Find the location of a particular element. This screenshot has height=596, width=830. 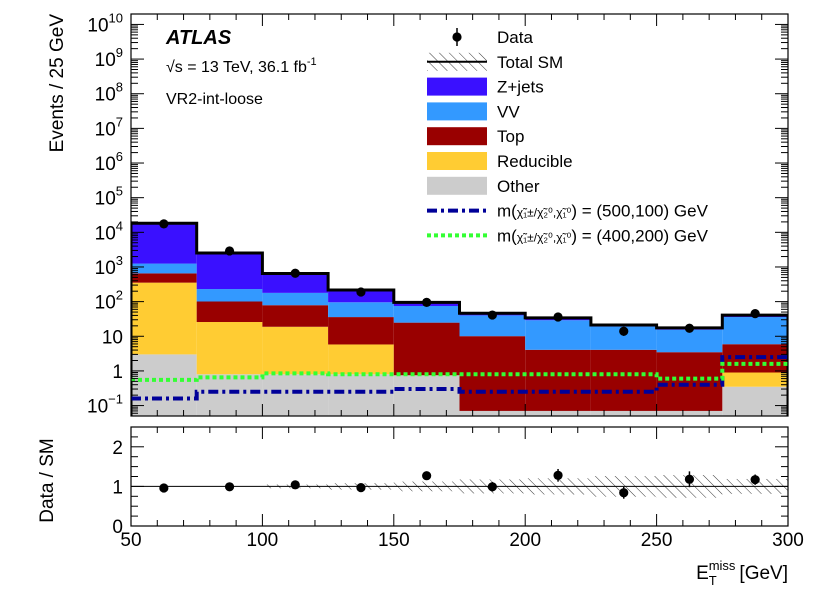

legend-signal-values: = (500,100) GeV is located at coordinates (645, 211).